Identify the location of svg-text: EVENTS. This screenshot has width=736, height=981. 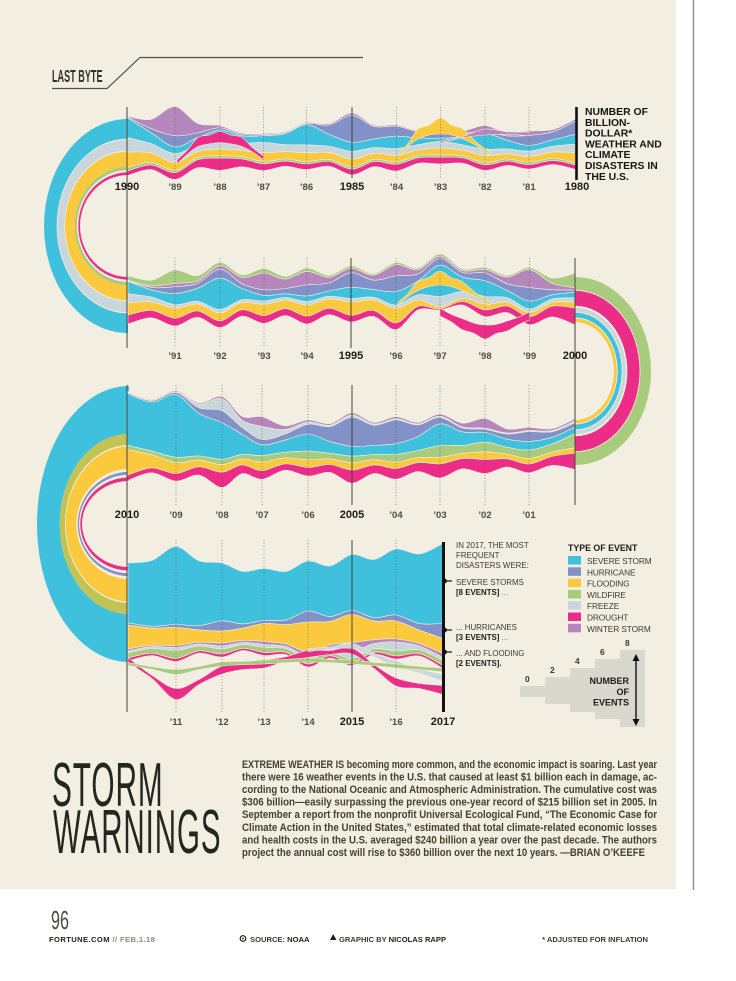
(611, 703).